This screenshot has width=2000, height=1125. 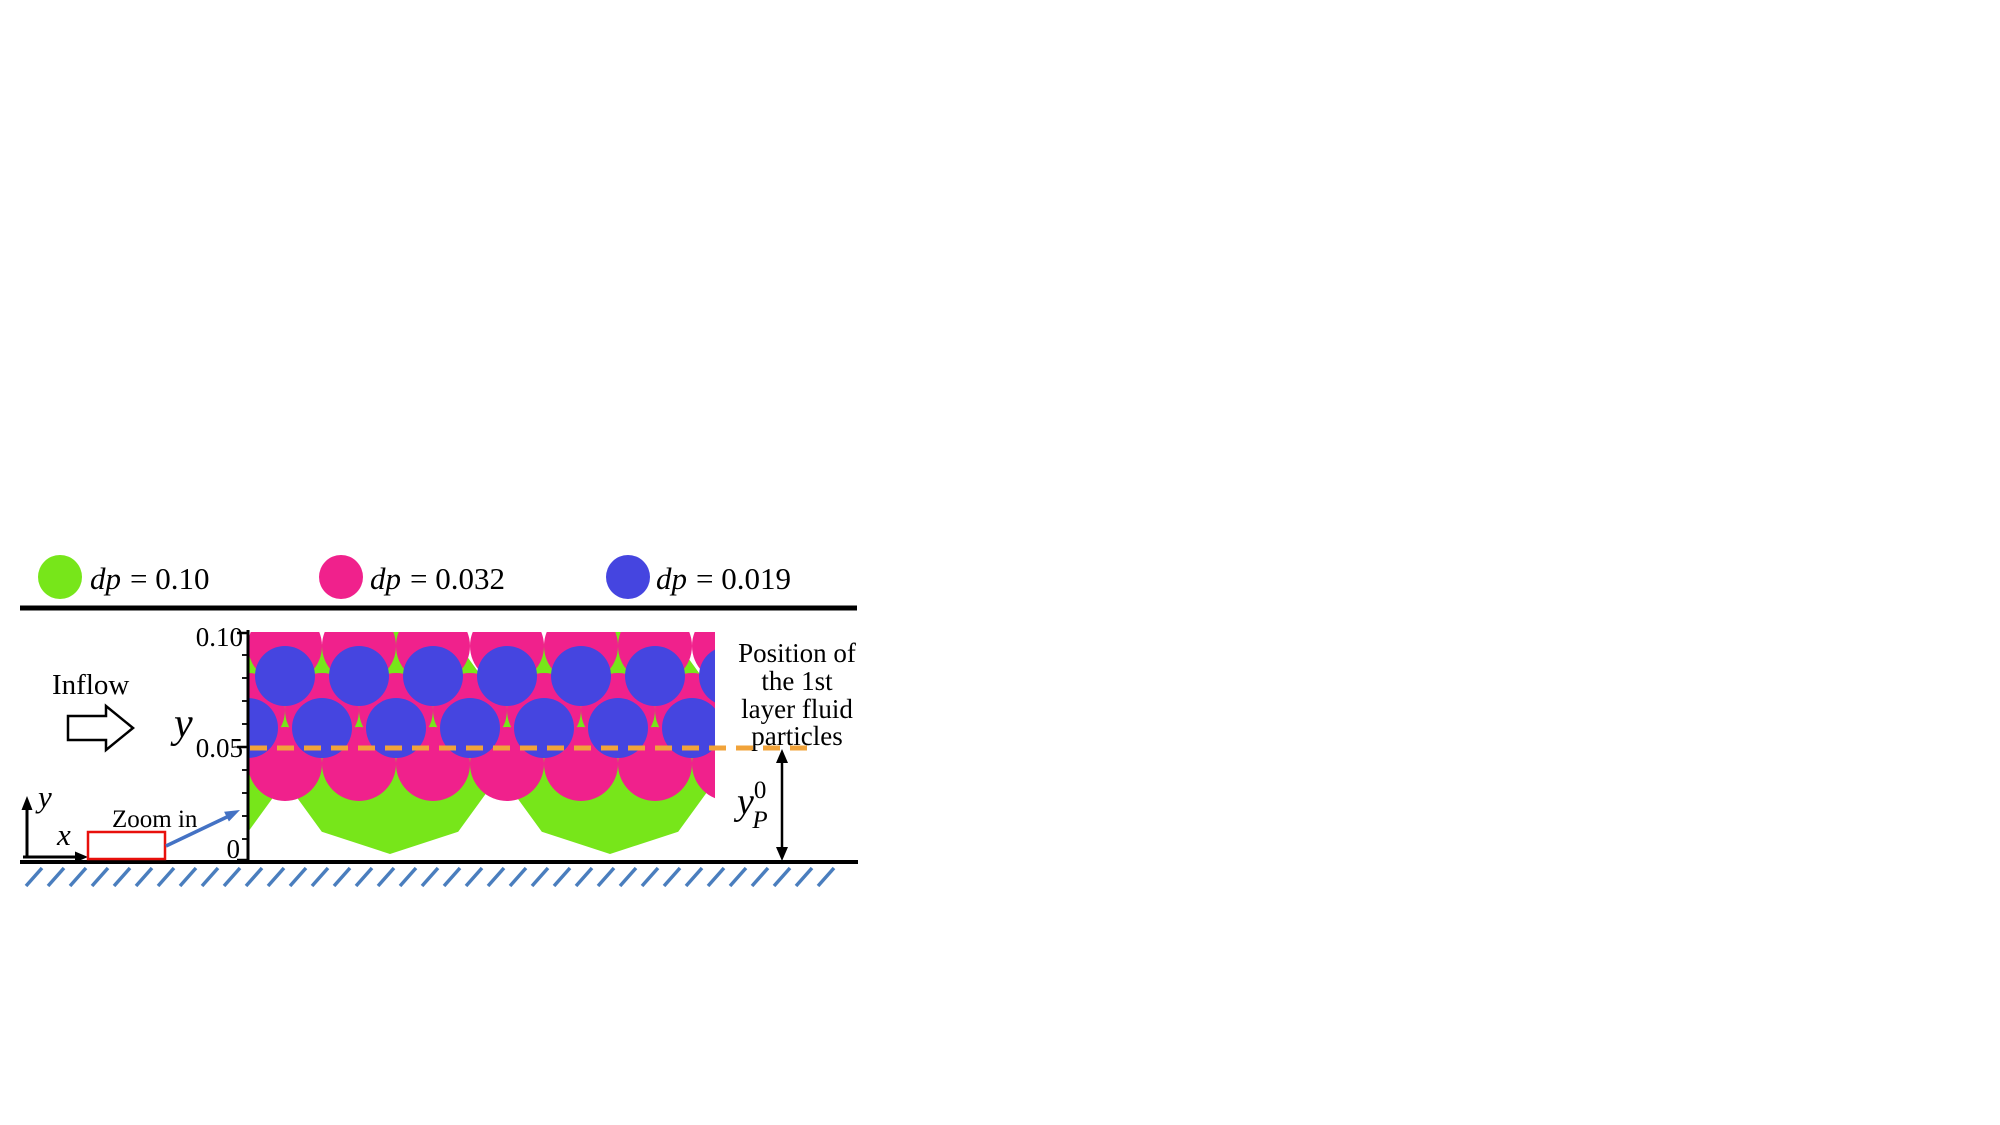 What do you see at coordinates (100, 728) in the screenshot?
I see `inflow-arrow-icon` at bounding box center [100, 728].